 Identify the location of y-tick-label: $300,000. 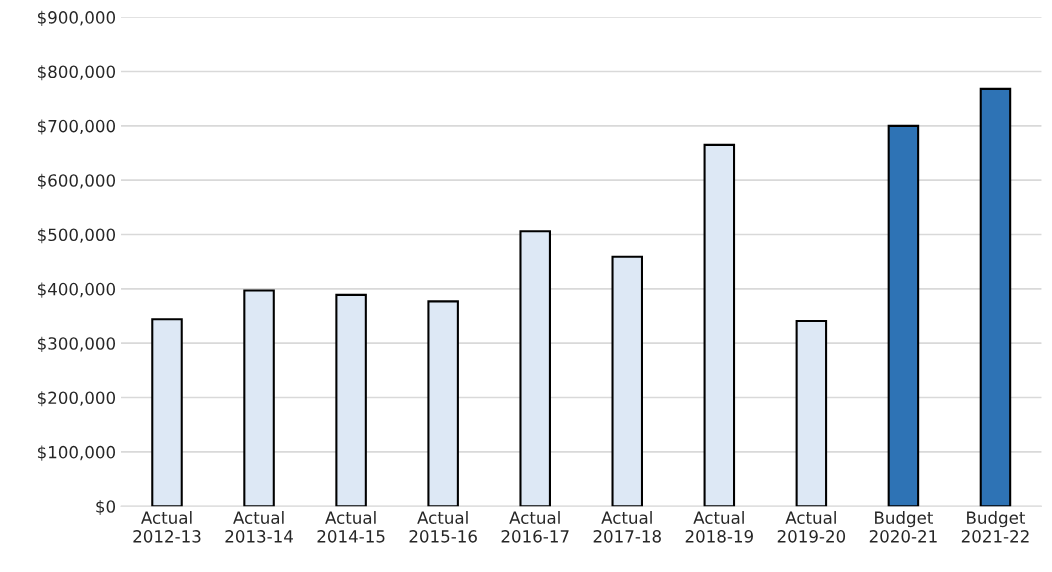
(76, 344).